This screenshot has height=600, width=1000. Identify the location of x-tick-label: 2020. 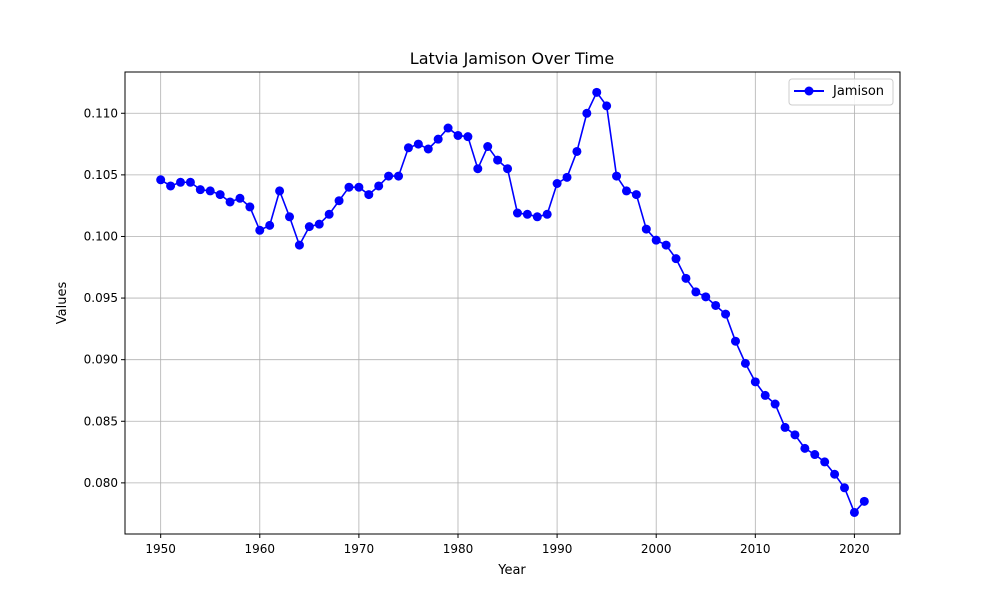
(854, 549).